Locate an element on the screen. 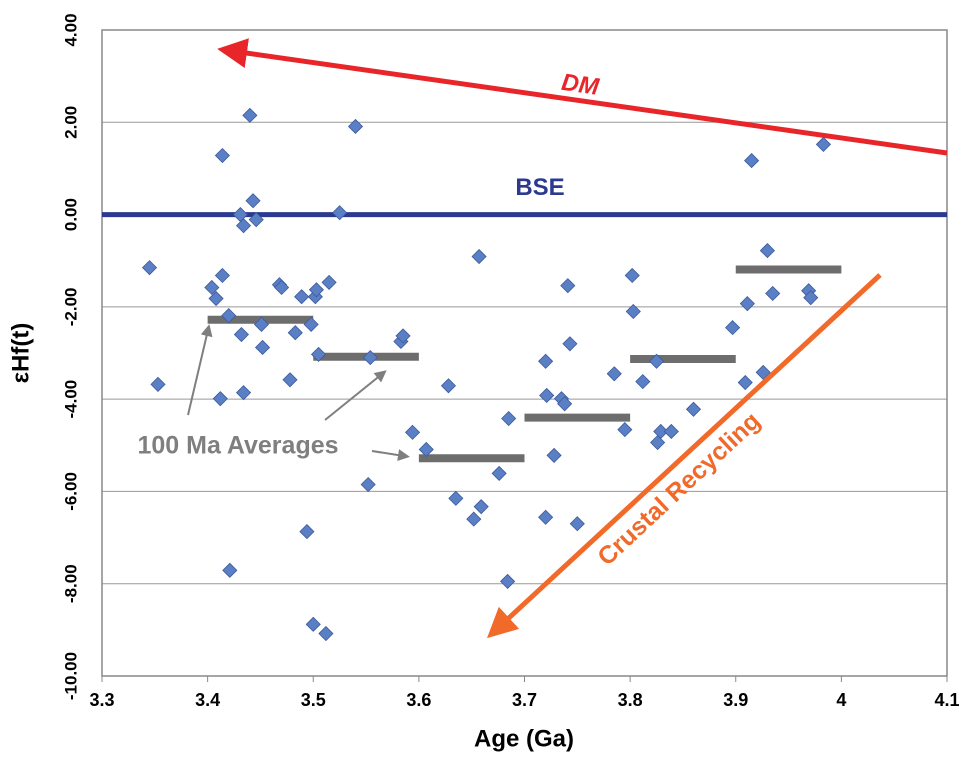 The height and width of the screenshot is (761, 966). y-tick-label: -4.00 is located at coordinates (70, 399).